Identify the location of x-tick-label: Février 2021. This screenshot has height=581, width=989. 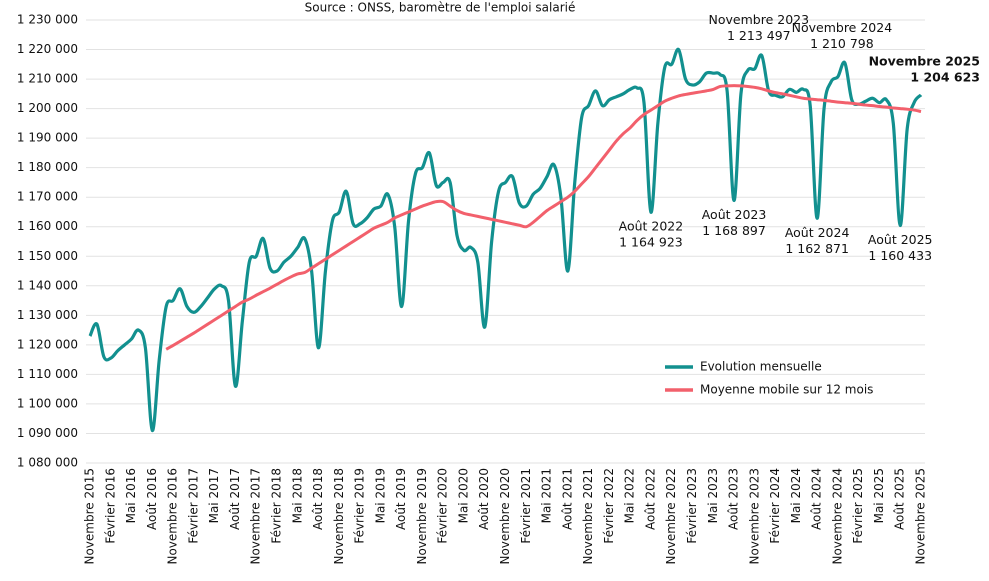
(526, 506).